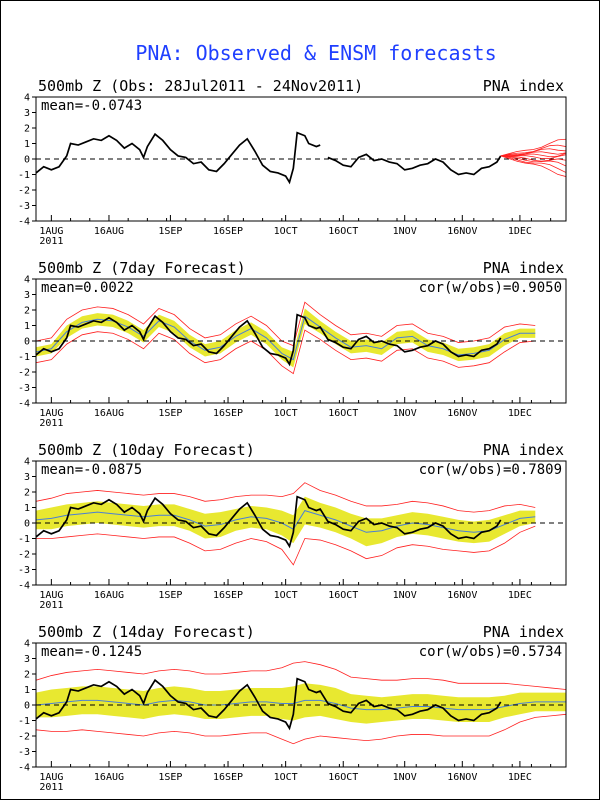  I want to click on panel-title: 500mb Z (Obs: 28Jul2011 - 24Nov2011), so click(200, 86).